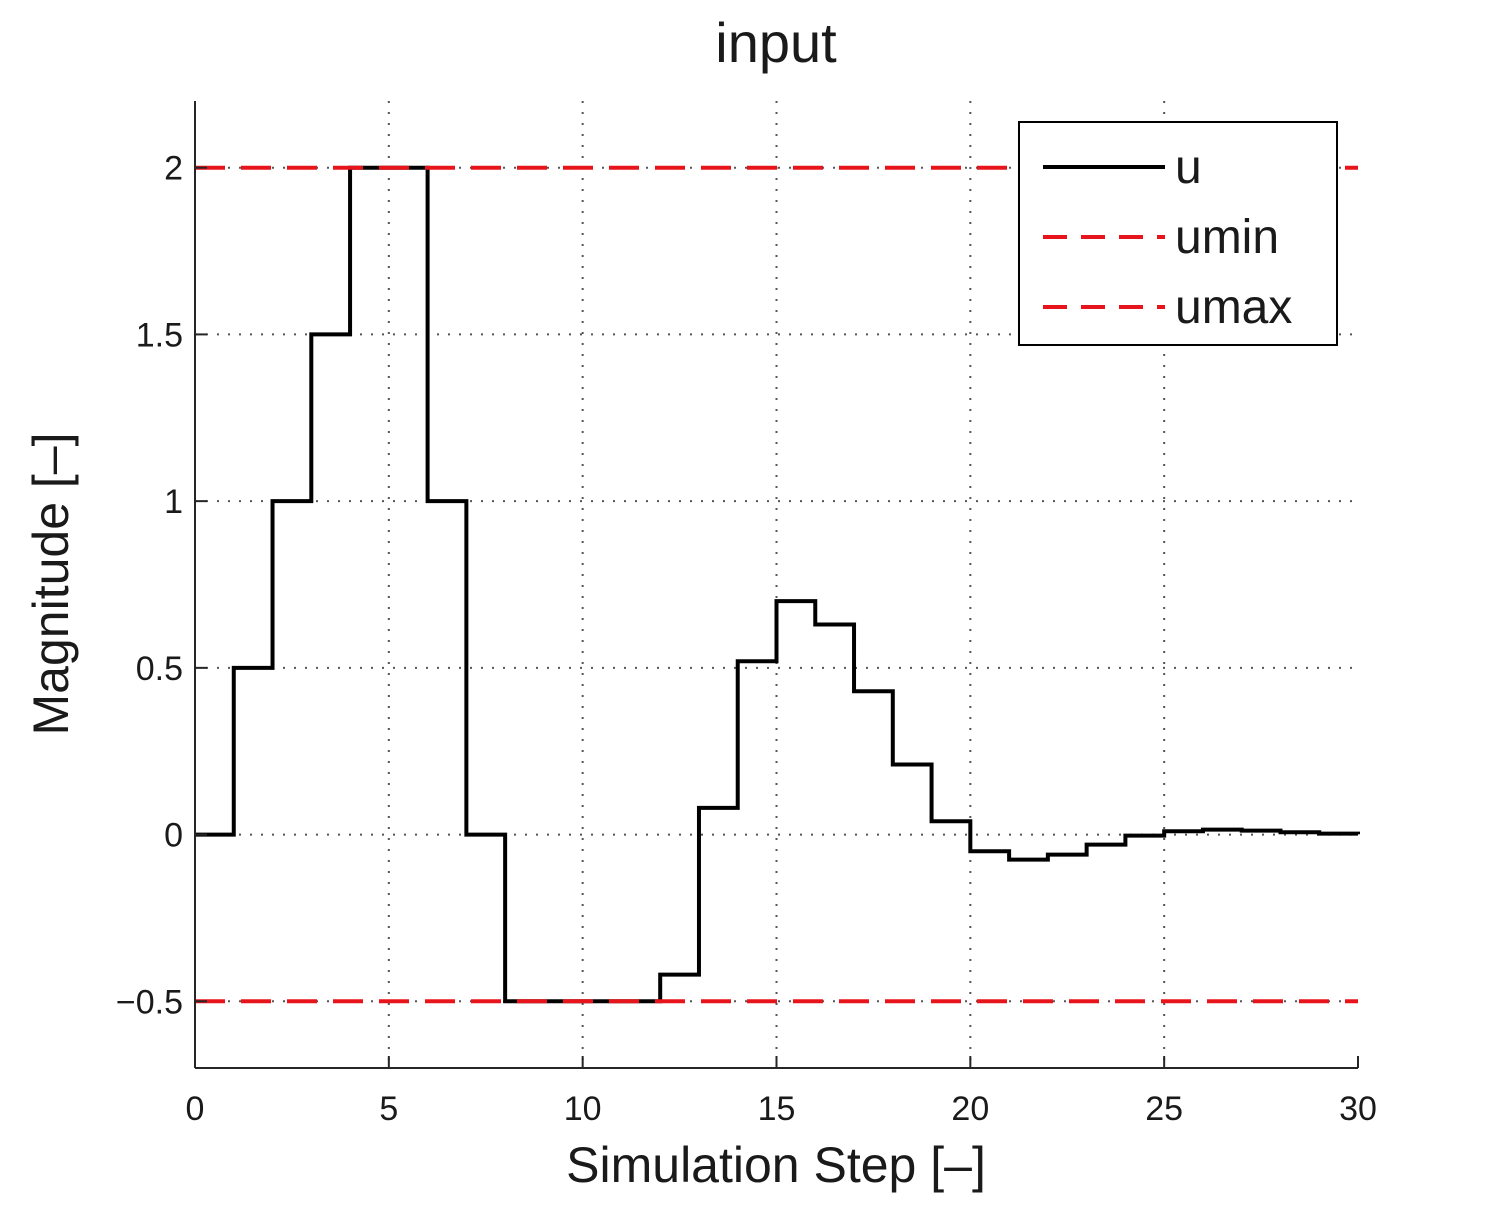 This screenshot has width=1501, height=1209. What do you see at coordinates (776, 1165) in the screenshot?
I see `x-axis-label: Simulation Step [–]` at bounding box center [776, 1165].